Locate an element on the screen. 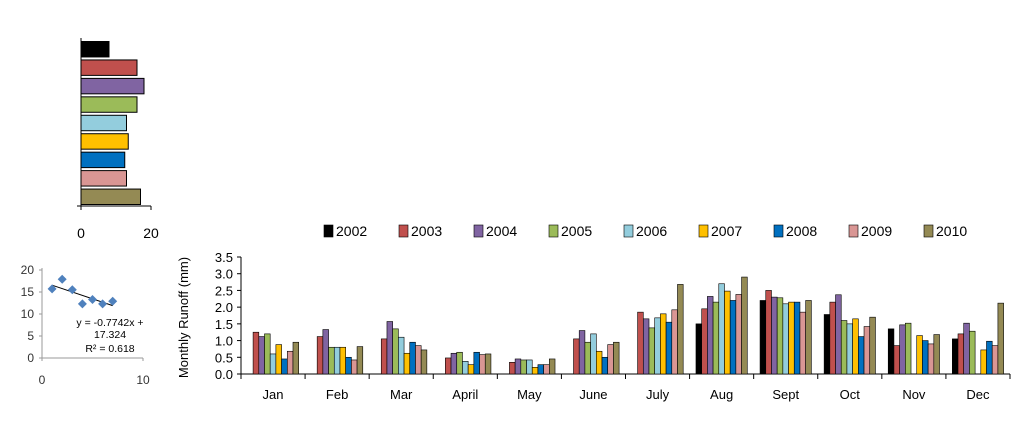 This screenshot has width=1031, height=424. runoff-x-tick-label: Nov is located at coordinates (914, 394).